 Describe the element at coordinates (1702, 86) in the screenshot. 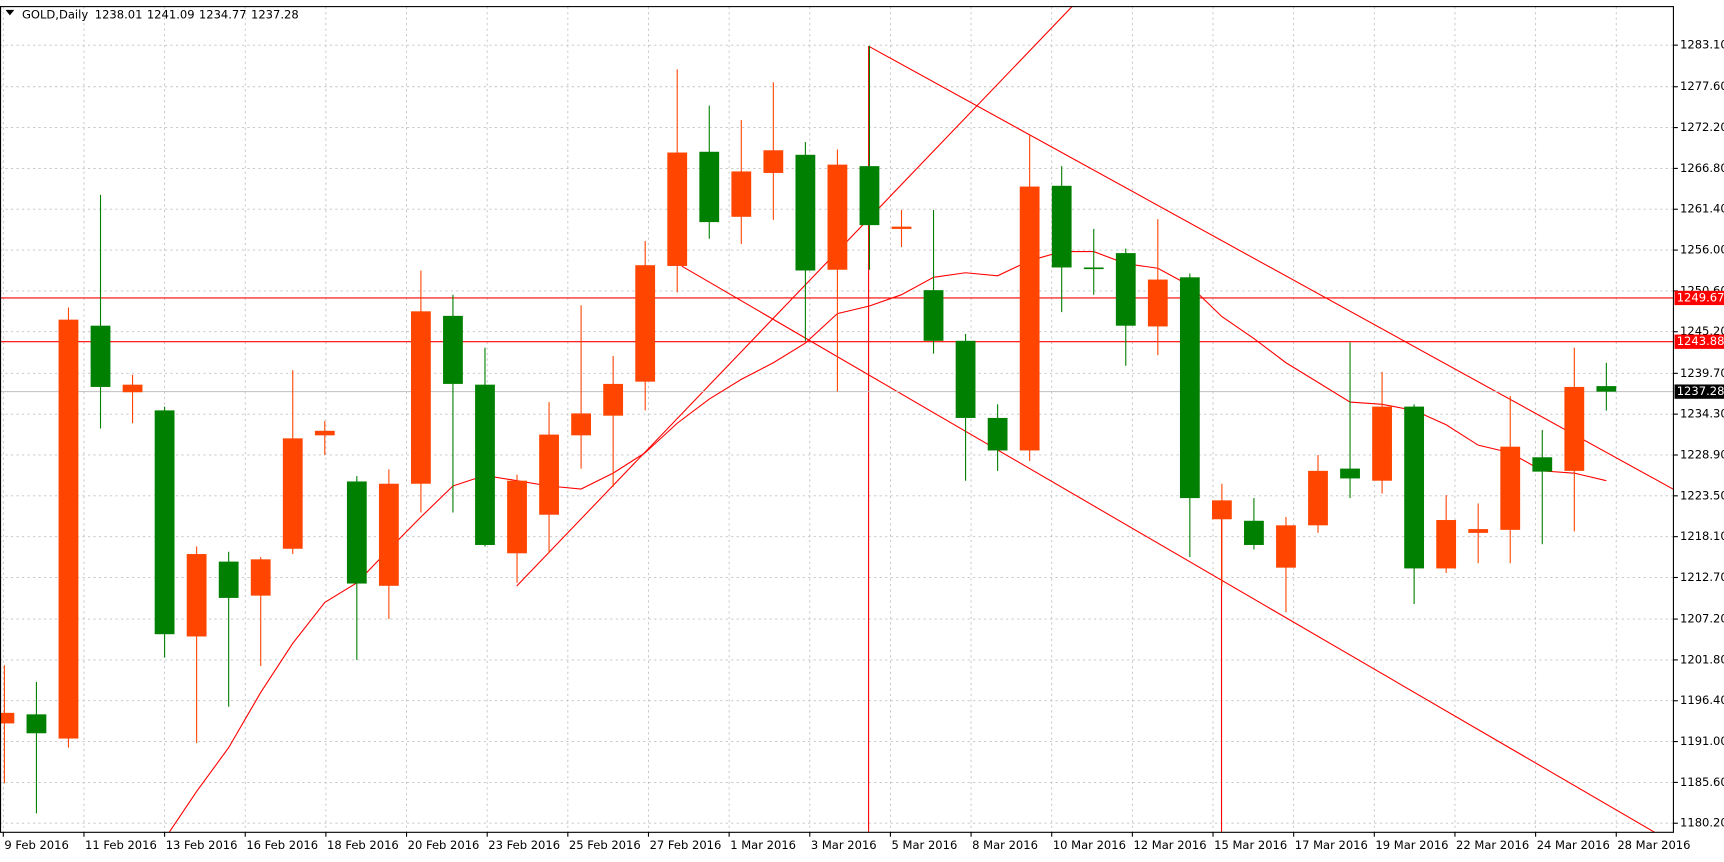

I see `y-tick-label: 1277.60` at that location.